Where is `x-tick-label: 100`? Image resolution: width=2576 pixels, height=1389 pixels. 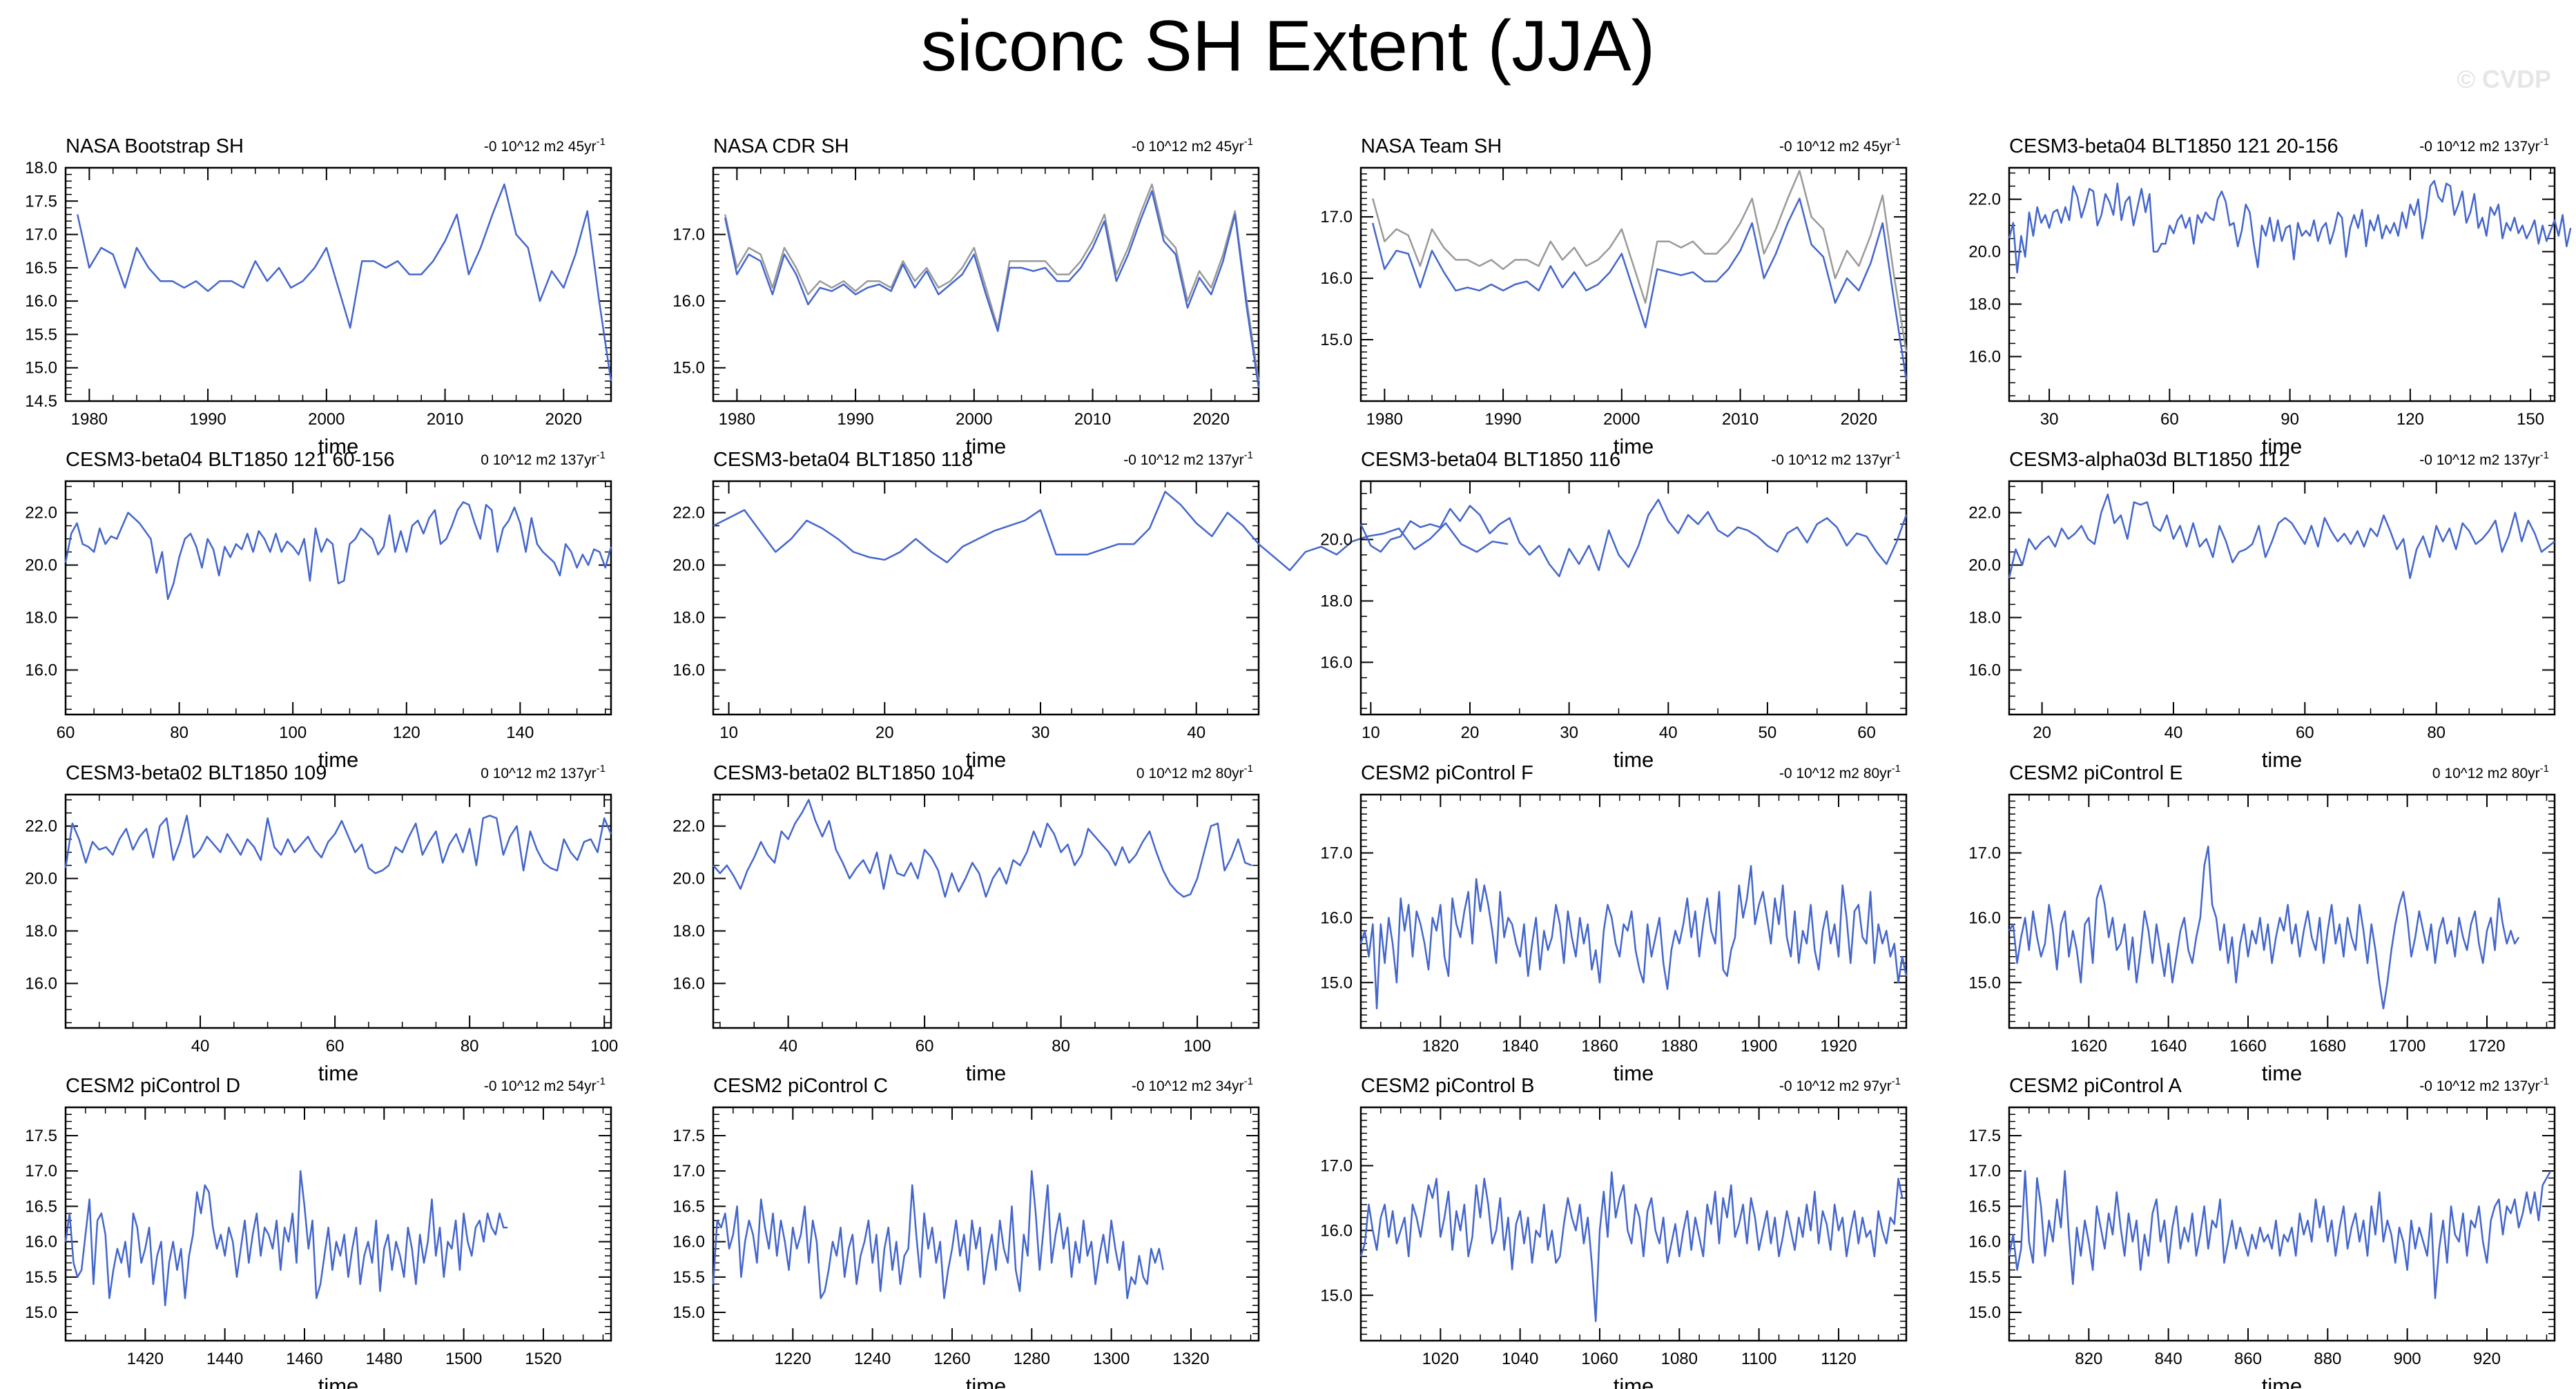
x-tick-label: 100 is located at coordinates (604, 1046).